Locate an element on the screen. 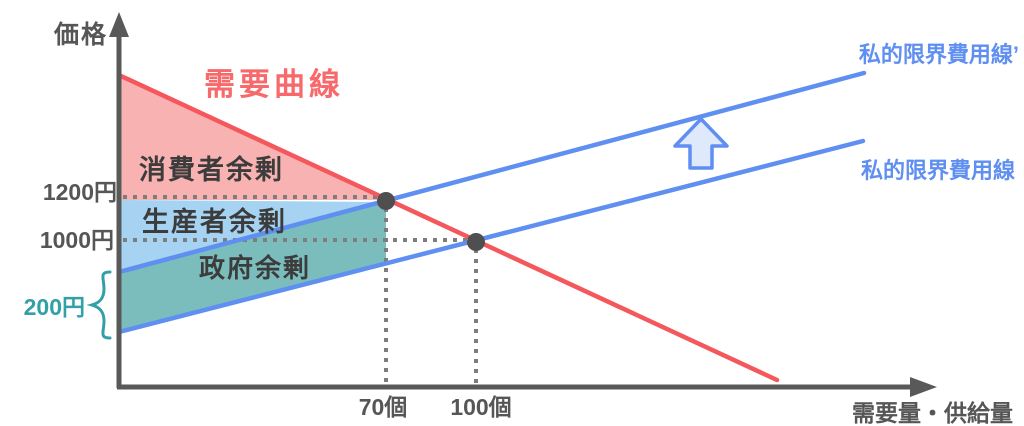 This screenshot has width=1024, height=426. price-tick-1000: 1000円 is located at coordinates (77, 240).